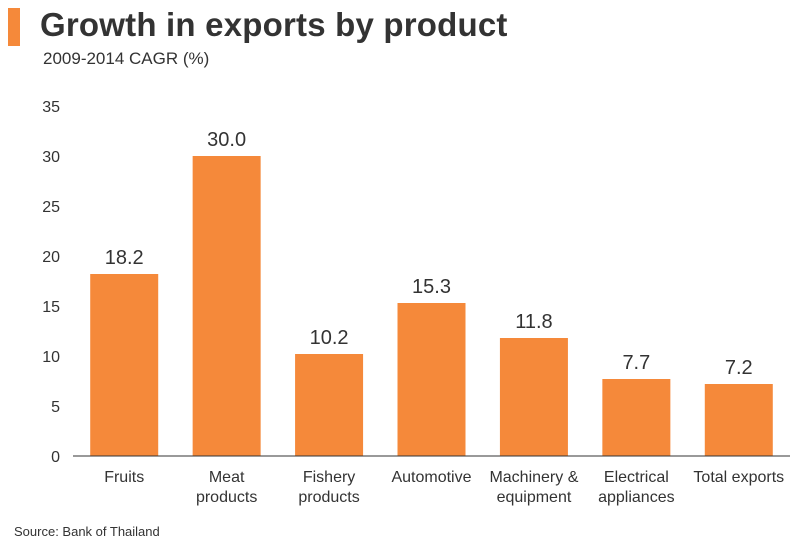 This screenshot has width=800, height=546. I want to click on data-label: 18.2, so click(124, 258).